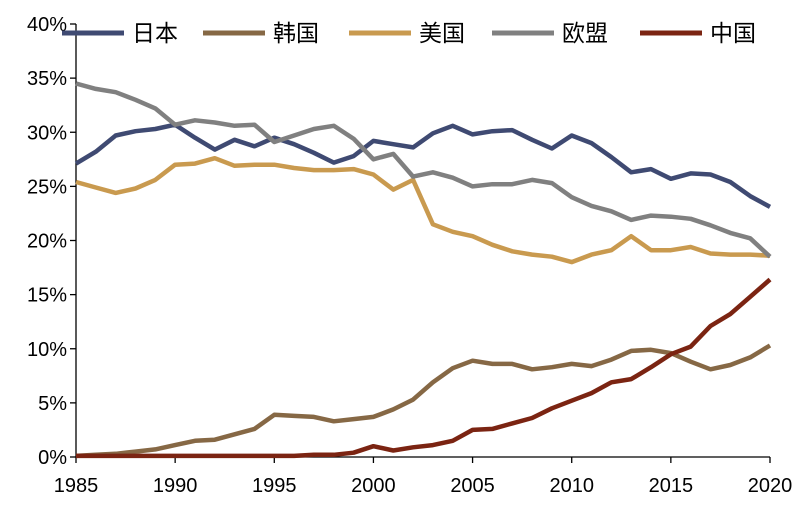 The height and width of the screenshot is (505, 807). Describe the element at coordinates (550, 34) in the screenshot. I see `legend-item-4: 欧盟` at that location.